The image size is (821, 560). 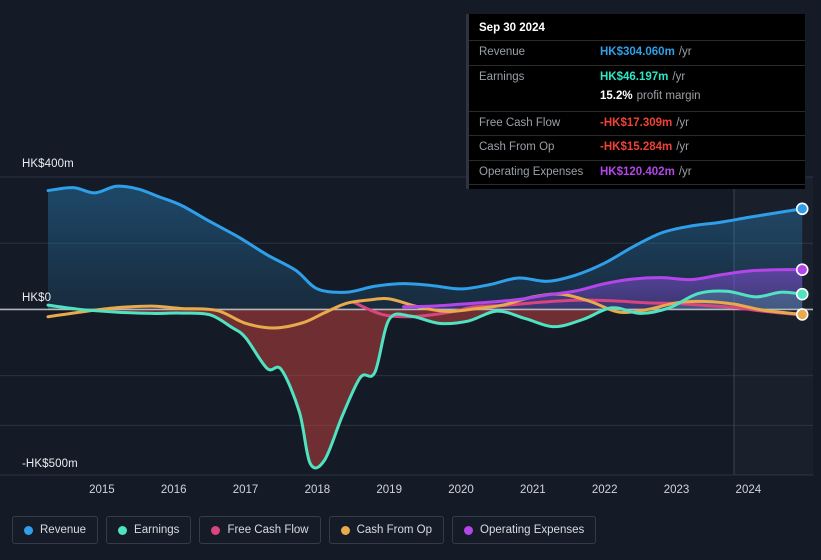 I want to click on series-line-free-cash-flow, so click(x=577, y=308).